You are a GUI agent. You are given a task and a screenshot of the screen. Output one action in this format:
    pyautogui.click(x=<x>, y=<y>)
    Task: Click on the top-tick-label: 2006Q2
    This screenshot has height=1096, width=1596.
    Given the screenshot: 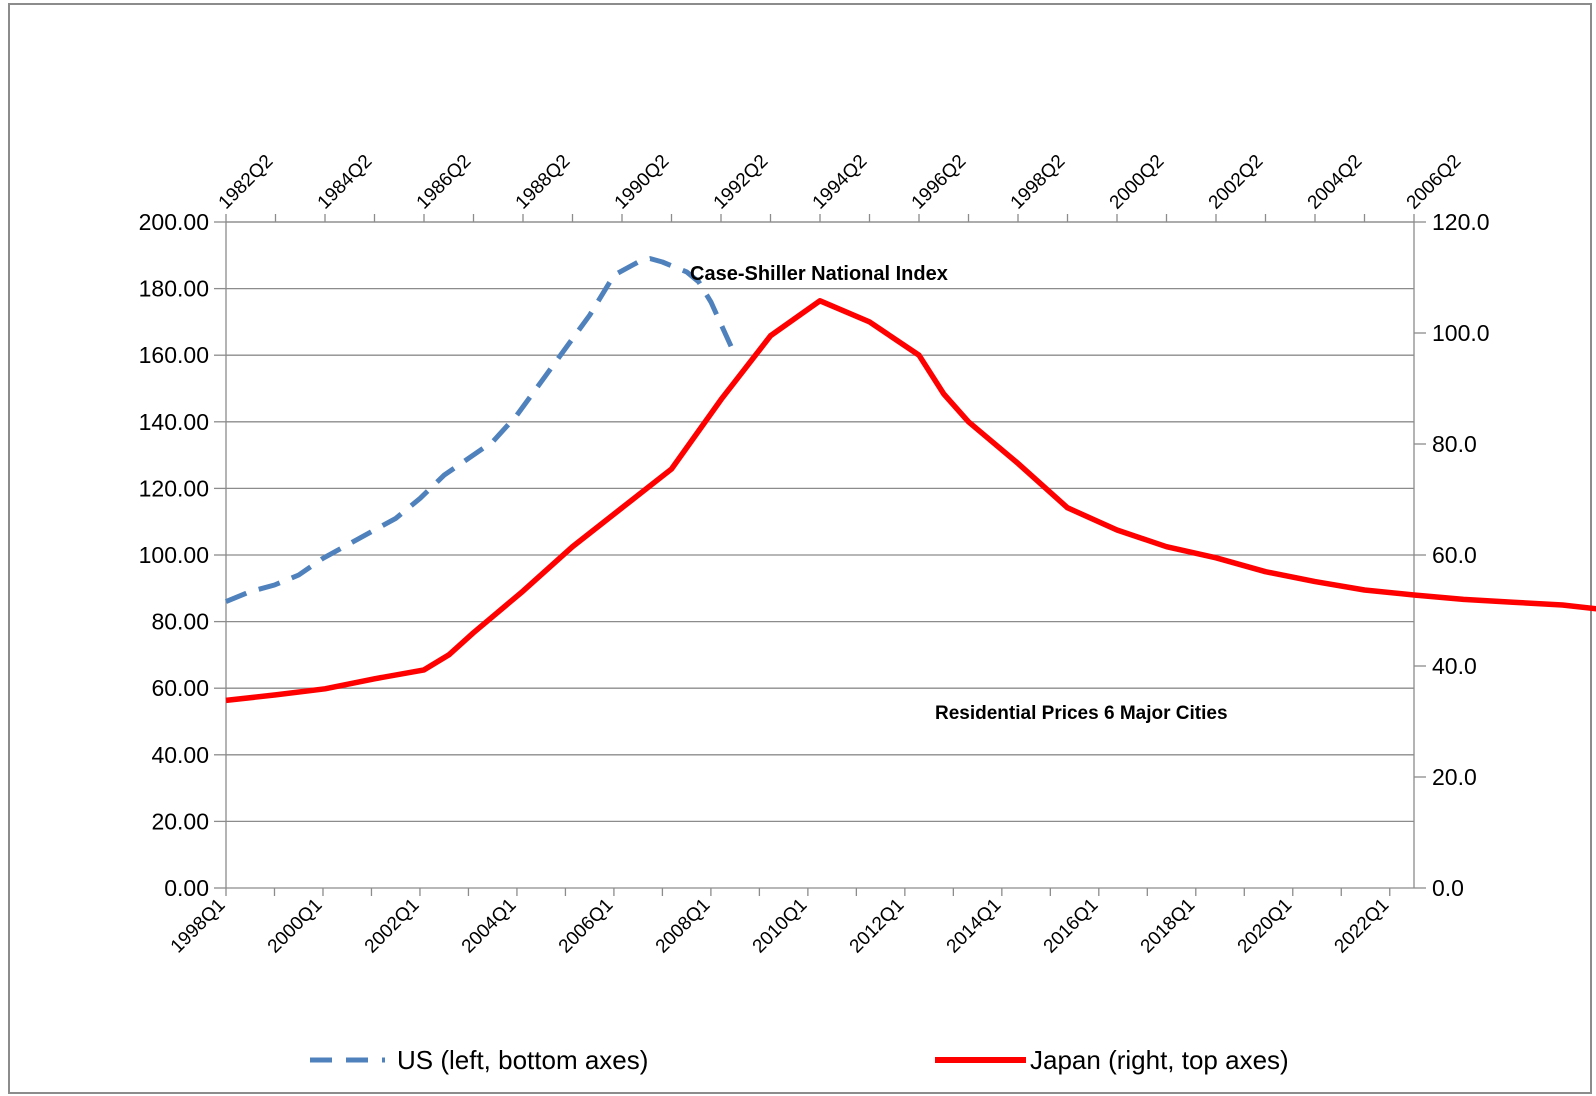 What is the action you would take?
    pyautogui.click(x=1434, y=182)
    